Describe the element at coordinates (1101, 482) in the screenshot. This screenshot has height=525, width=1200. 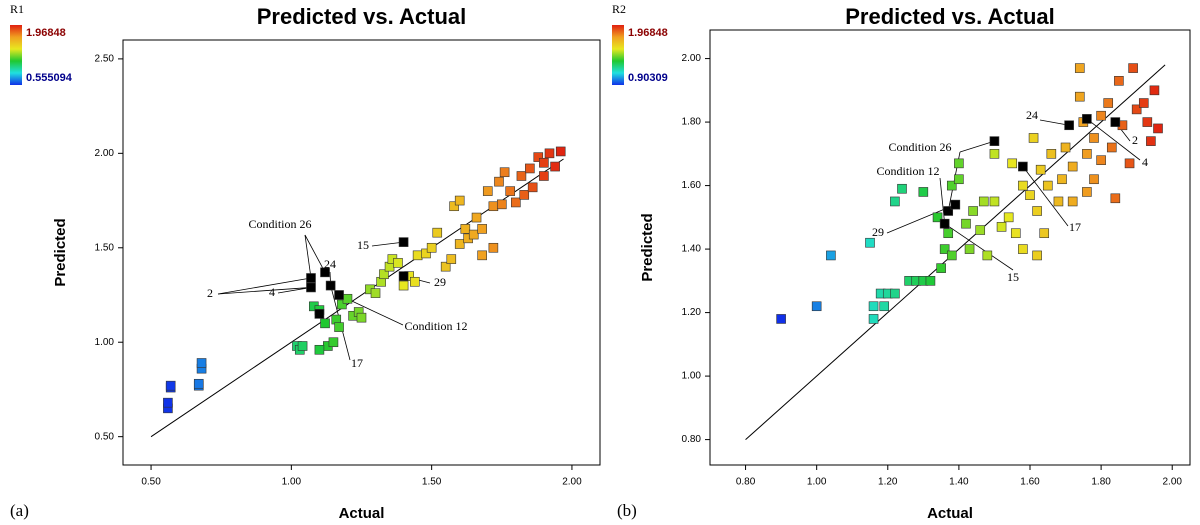
I see `x-tick-label: 1.80` at that location.